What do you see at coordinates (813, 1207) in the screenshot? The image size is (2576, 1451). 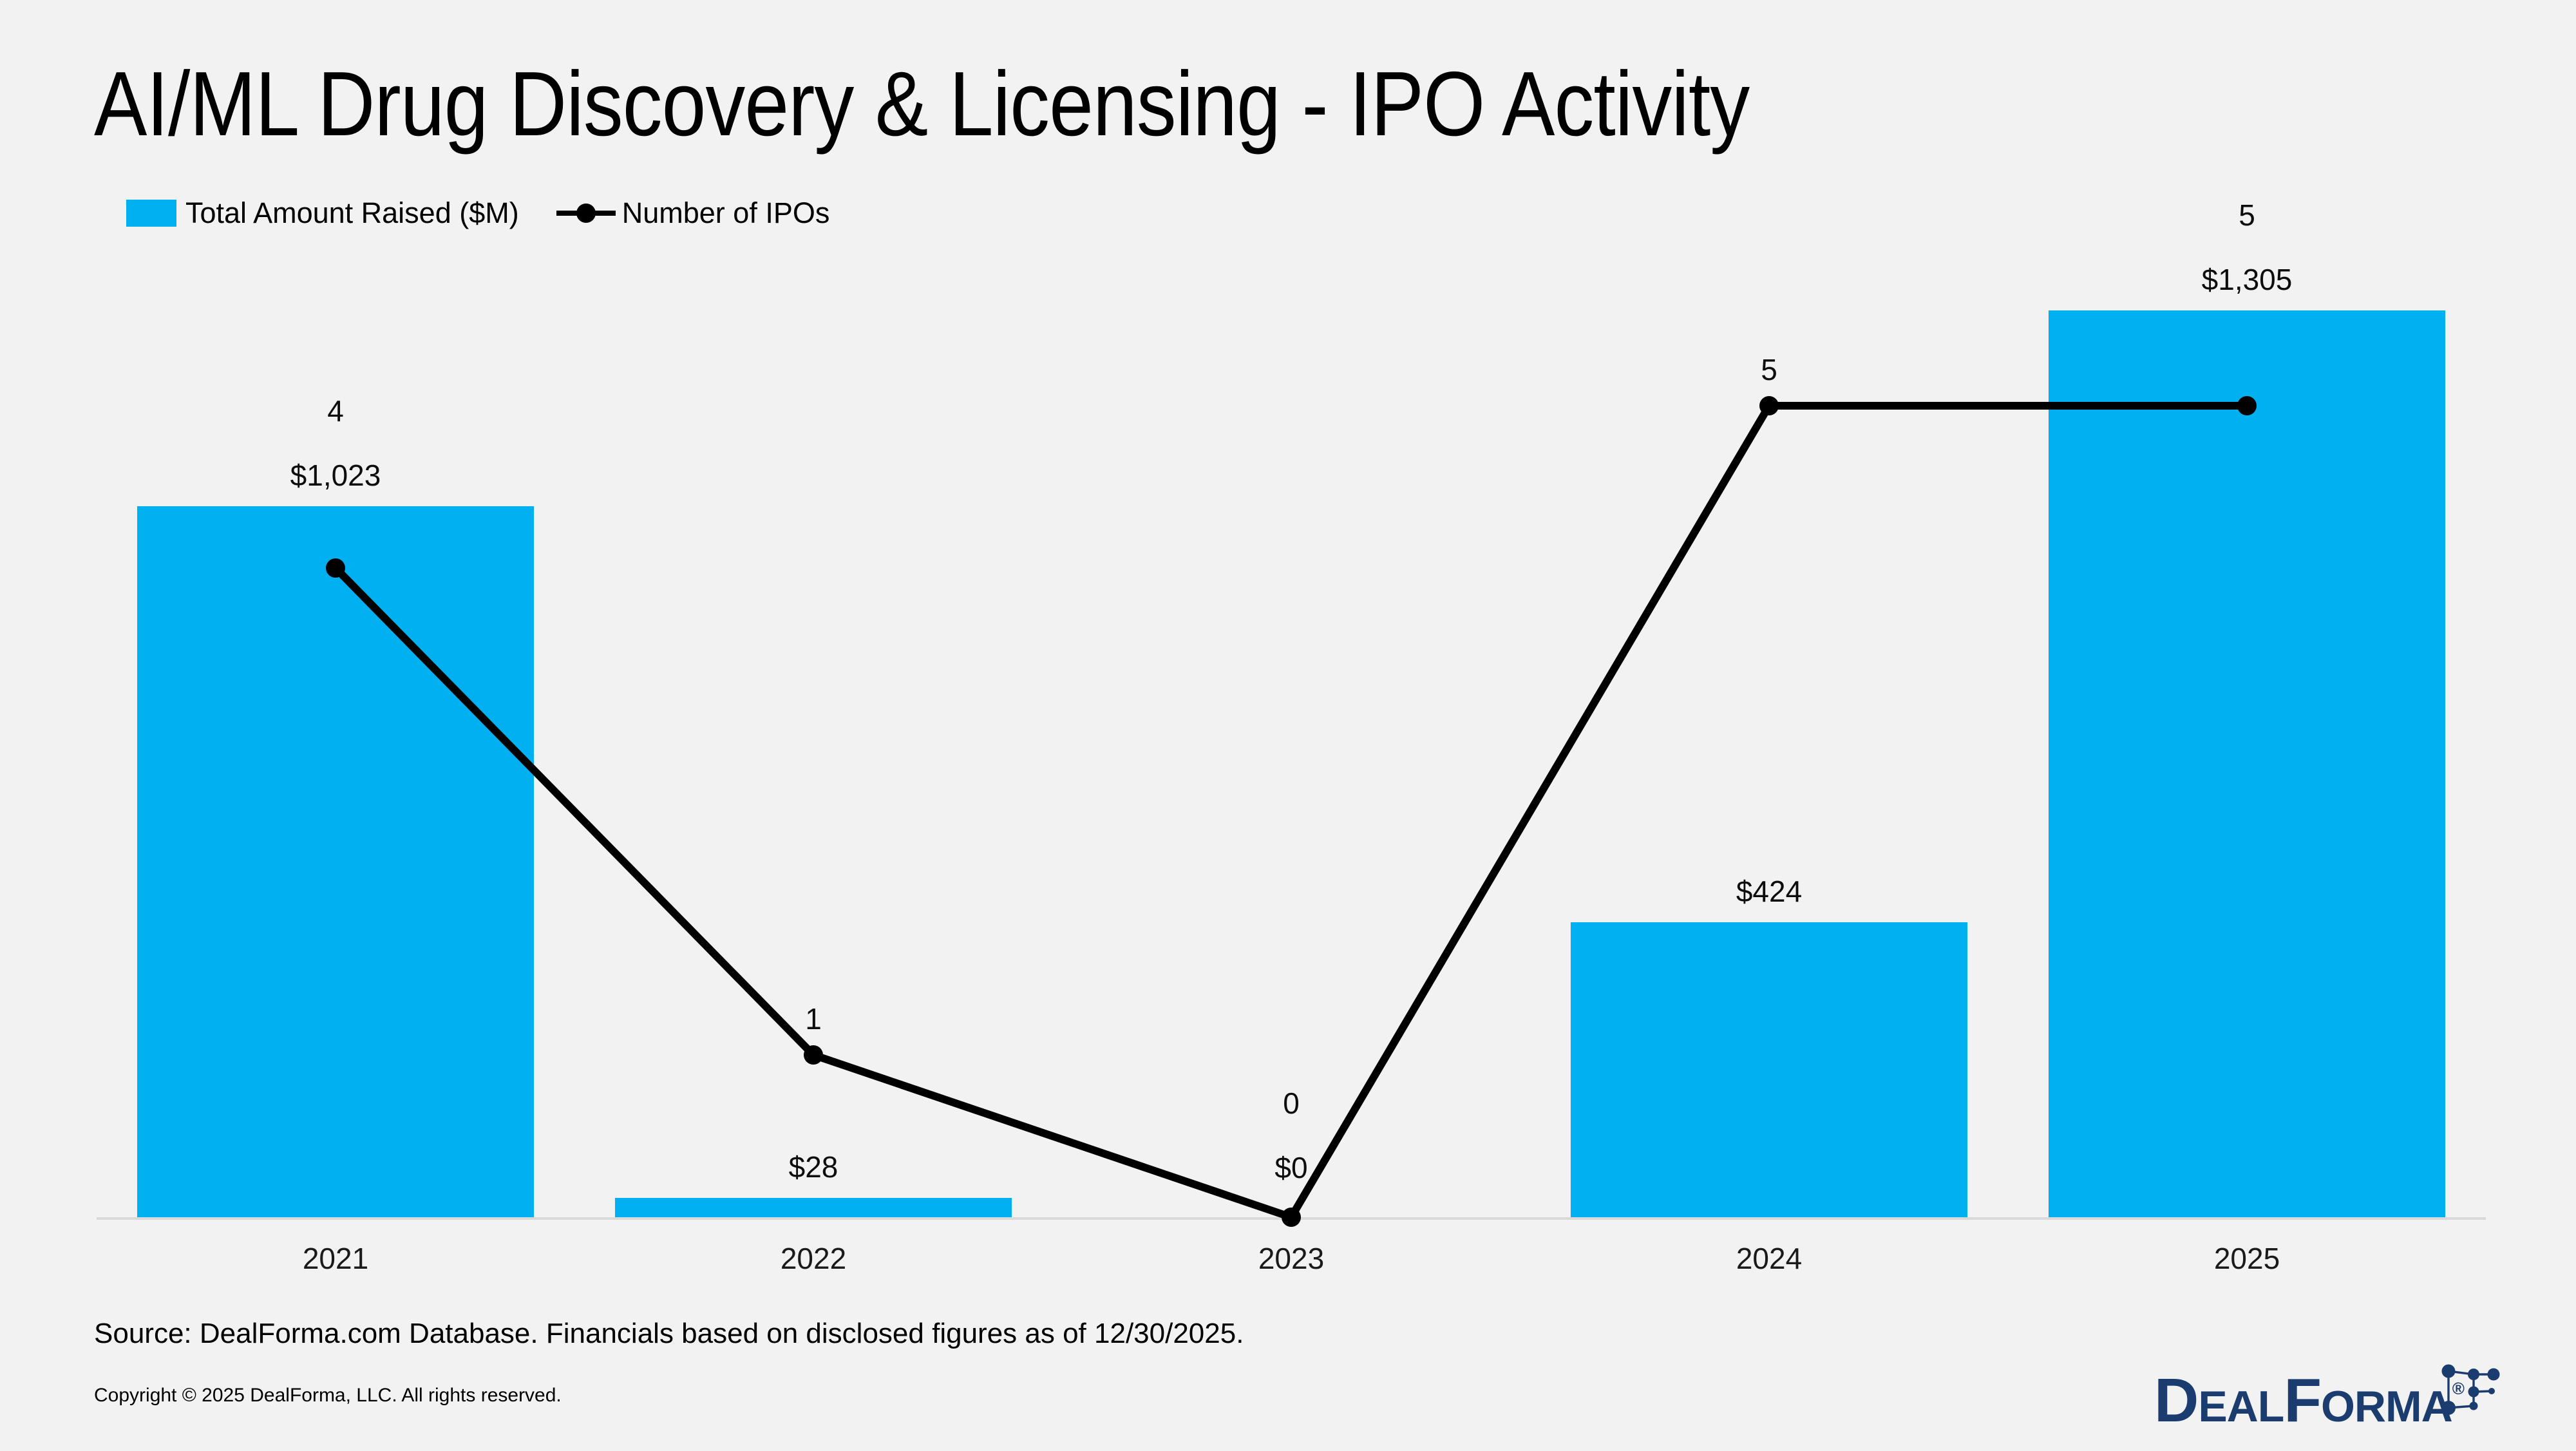 I see `bar-2022` at bounding box center [813, 1207].